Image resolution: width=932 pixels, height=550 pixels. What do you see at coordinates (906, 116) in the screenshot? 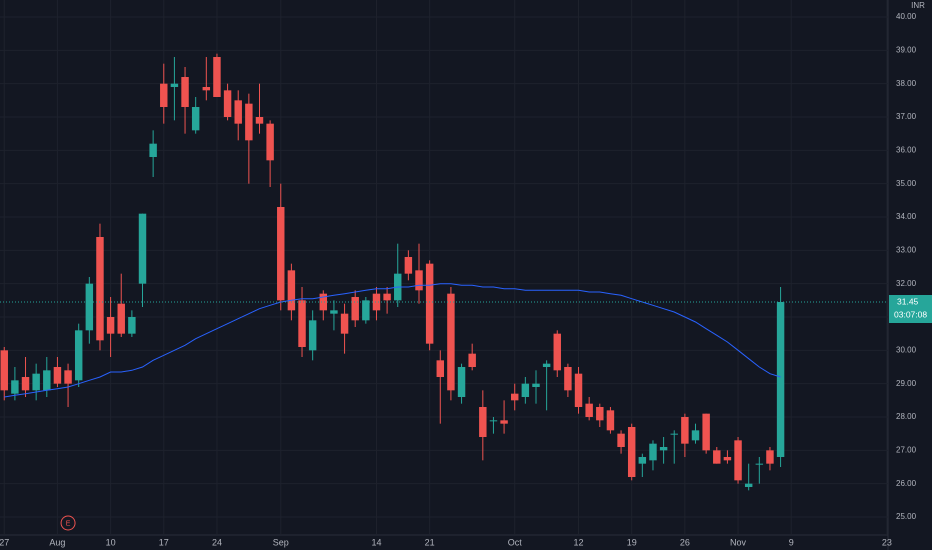
I see `y-tick-label: 37.00` at bounding box center [906, 116].